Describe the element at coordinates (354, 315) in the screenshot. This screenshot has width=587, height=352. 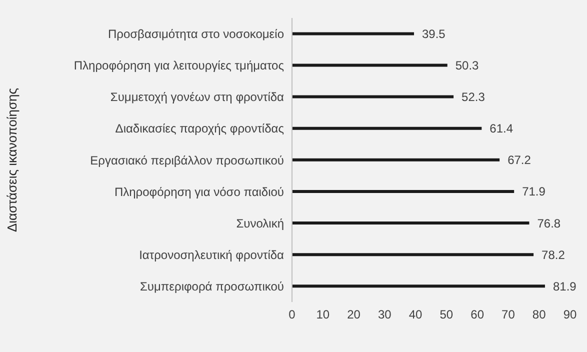
I see `x-tick-label: 20` at that location.